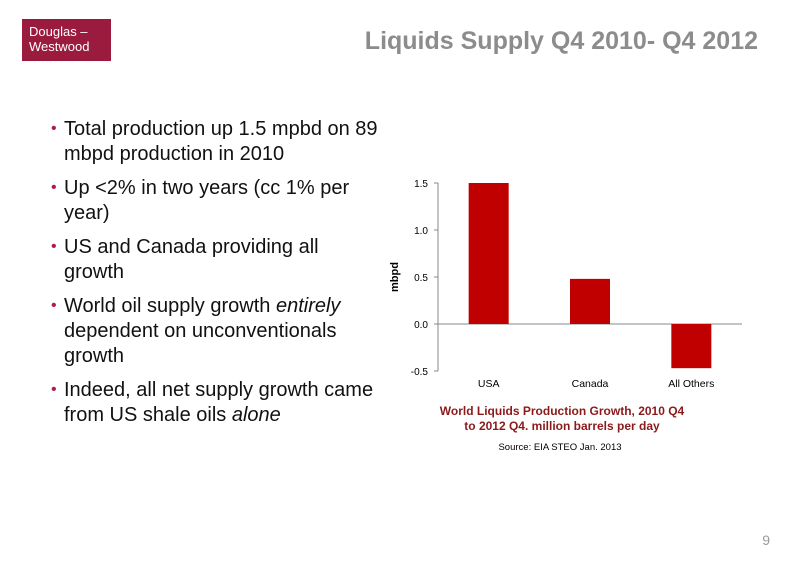 The image size is (800, 566). What do you see at coordinates (421, 231) in the screenshot?
I see `y-tick-label: 1.0` at bounding box center [421, 231].